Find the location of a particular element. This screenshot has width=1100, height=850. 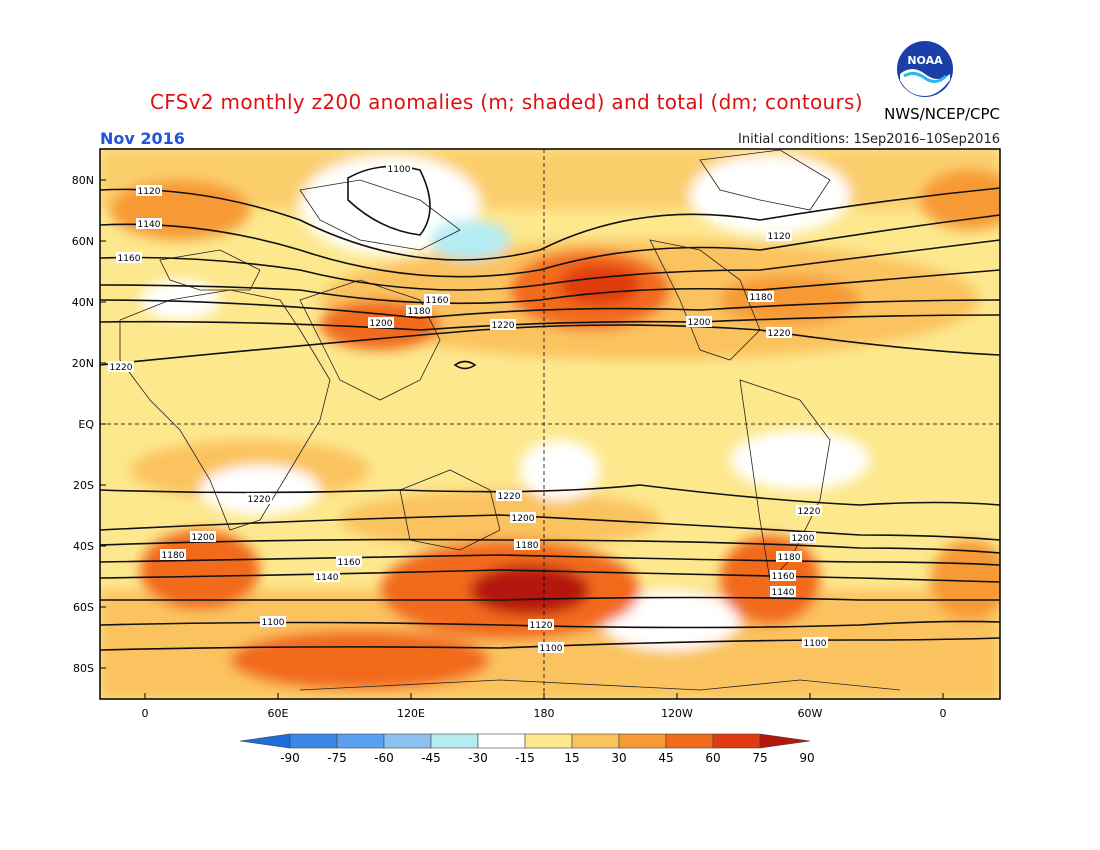

colorbar-tick-label: 60 is located at coordinates (712, 758).